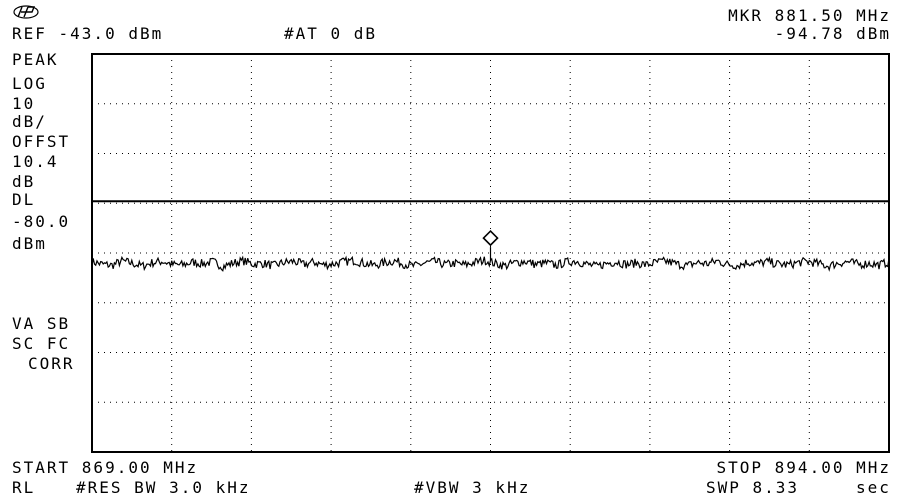 The height and width of the screenshot is (501, 913). What do you see at coordinates (41, 221) in the screenshot?
I see `display-line-value: -80.0` at bounding box center [41, 221].